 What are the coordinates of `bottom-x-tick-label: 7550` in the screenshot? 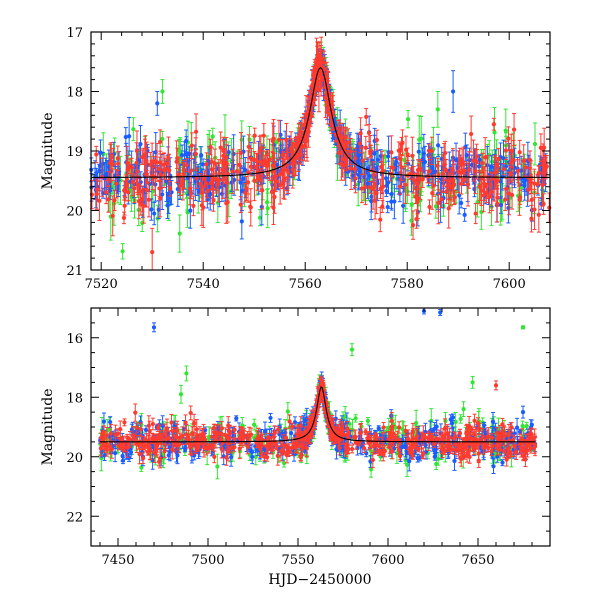 It's located at (297, 560).